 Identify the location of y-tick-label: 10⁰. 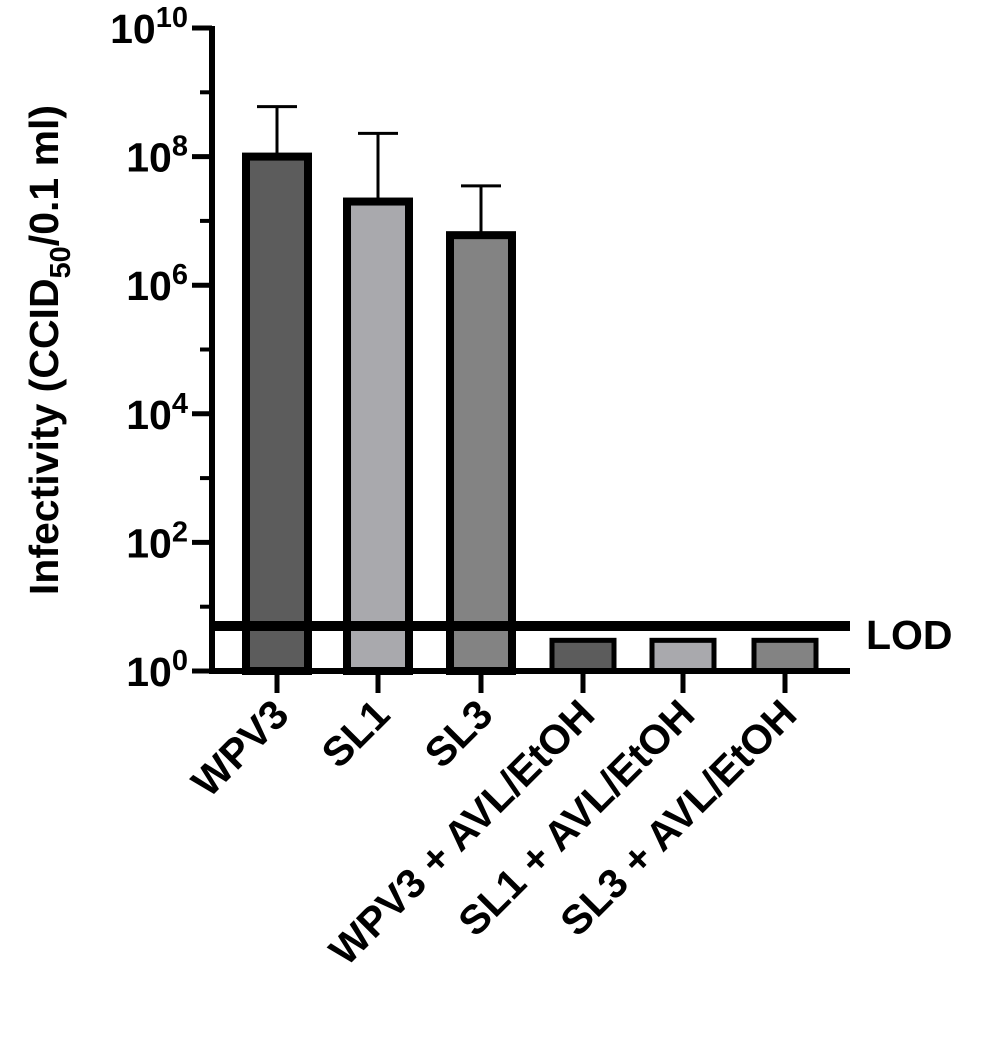
(157, 670).